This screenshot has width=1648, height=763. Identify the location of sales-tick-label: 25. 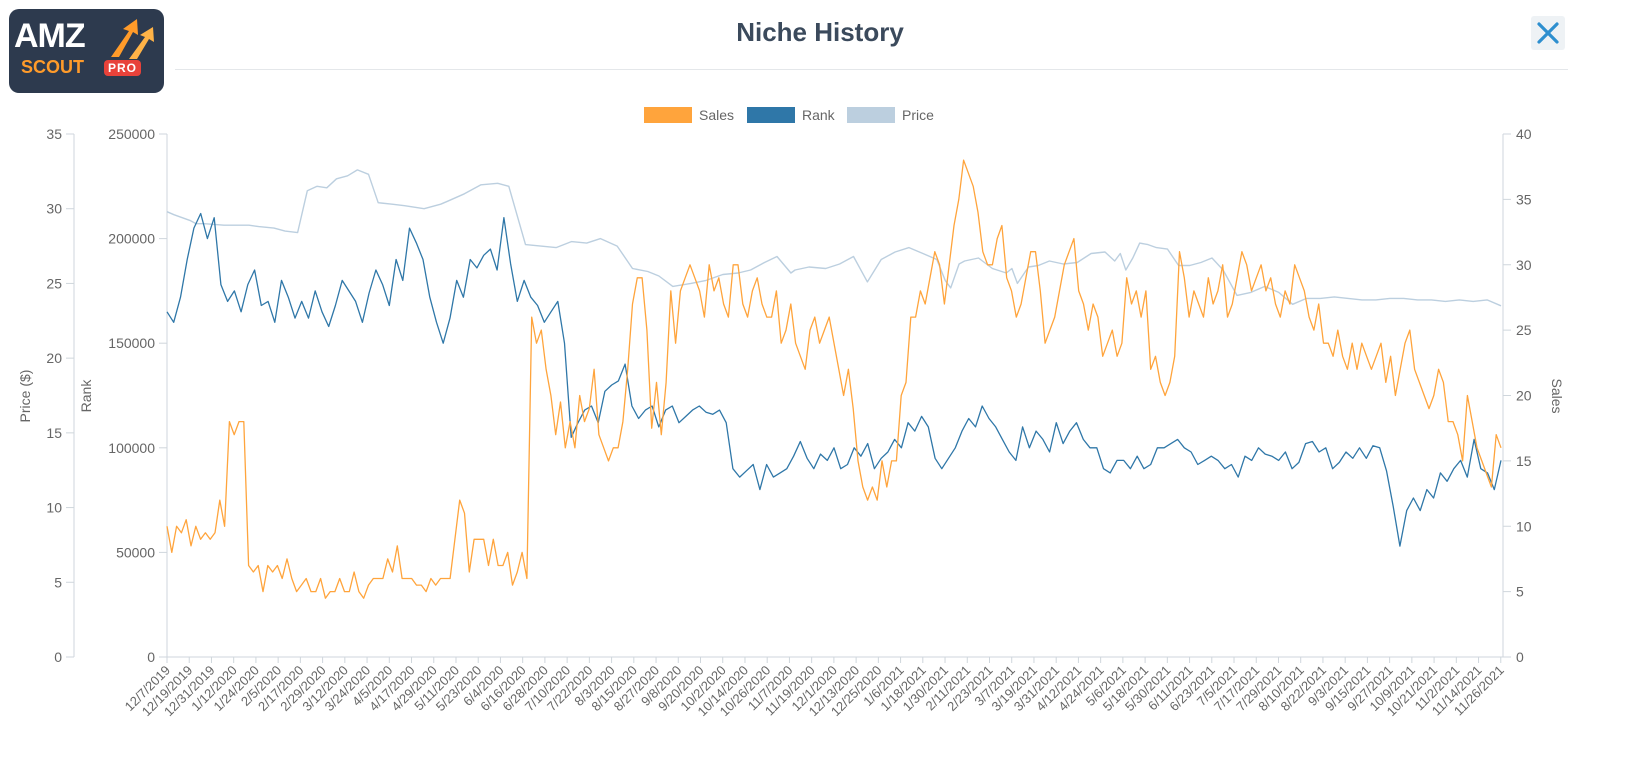
(1524, 330).